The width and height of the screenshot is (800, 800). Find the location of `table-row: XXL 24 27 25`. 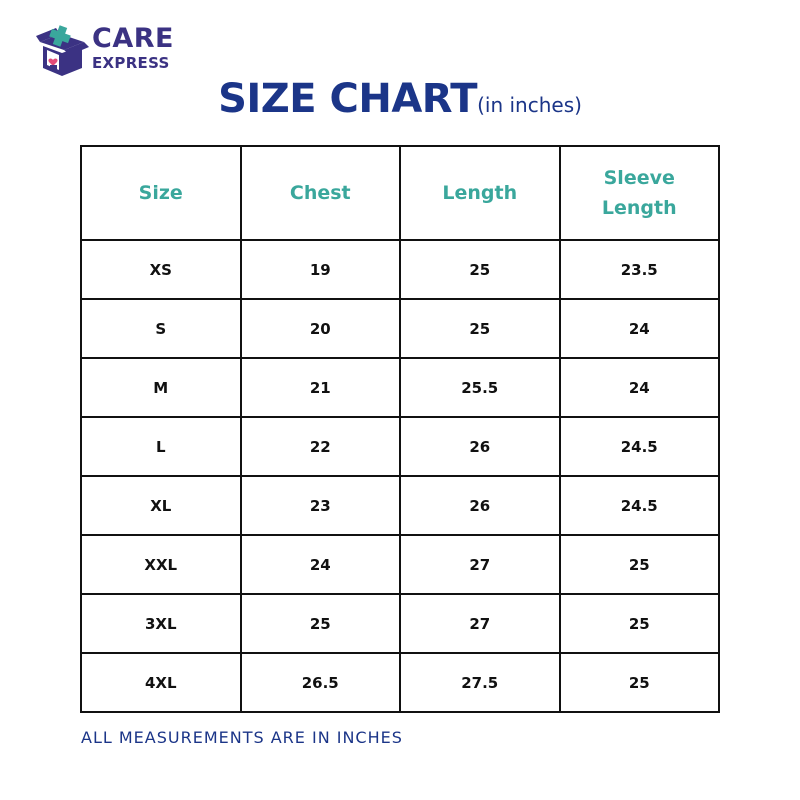

table-row: XXL 24 27 25 is located at coordinates (400, 564).